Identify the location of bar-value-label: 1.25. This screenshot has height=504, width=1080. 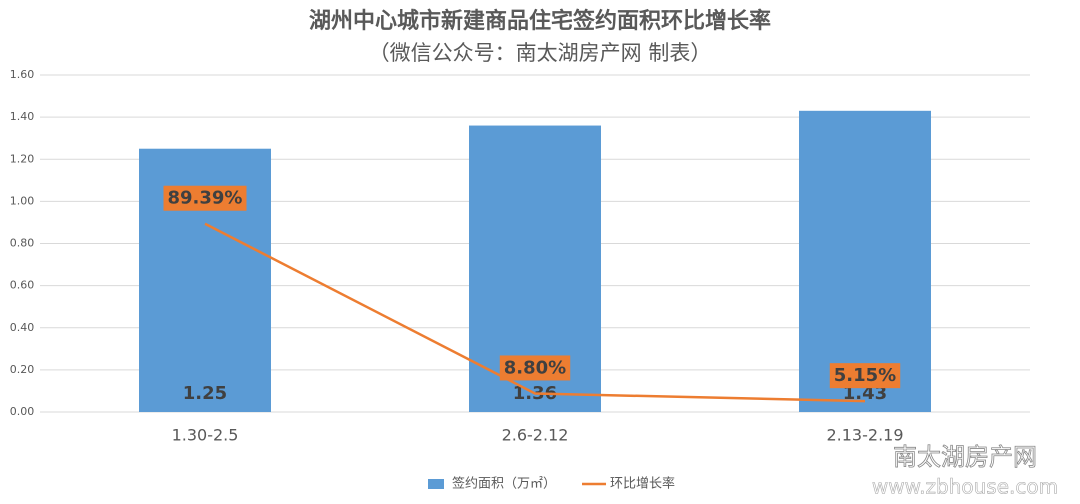
(205, 393).